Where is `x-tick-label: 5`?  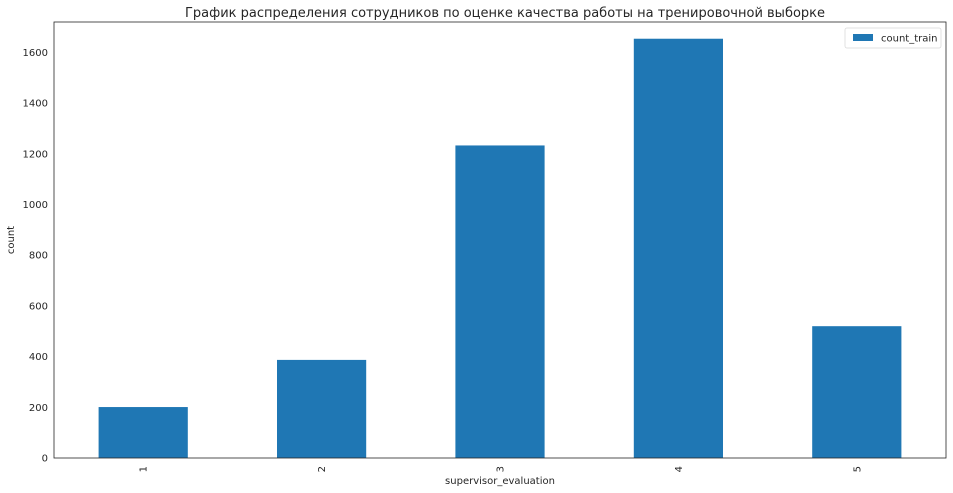 x-tick-label: 5 is located at coordinates (857, 469).